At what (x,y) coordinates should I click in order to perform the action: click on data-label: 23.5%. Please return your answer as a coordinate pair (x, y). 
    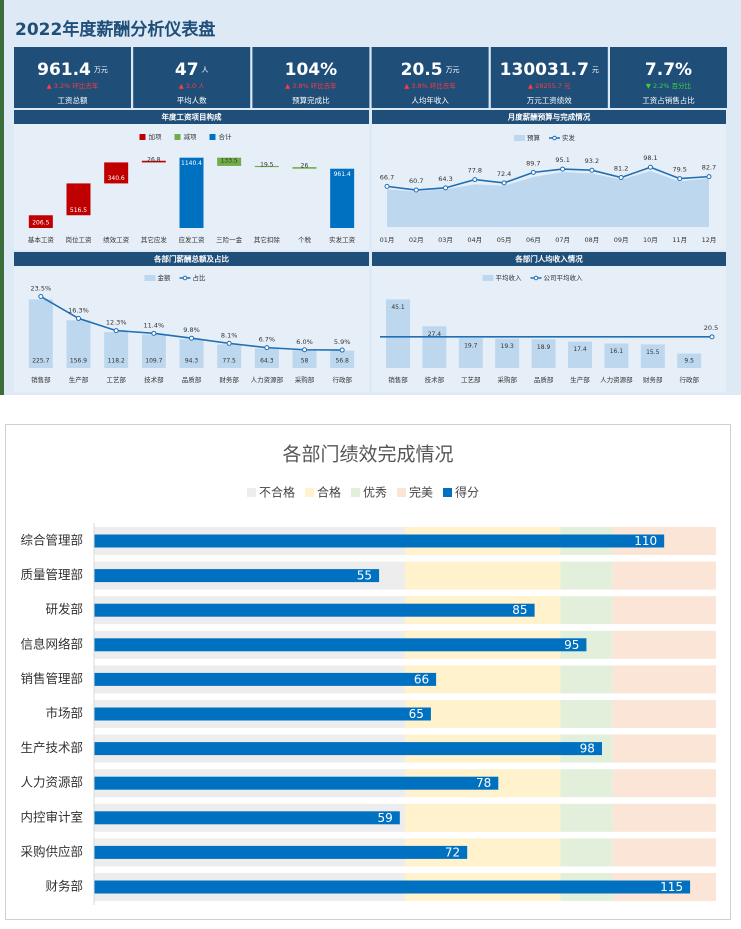
    Looking at the image, I should click on (41, 289).